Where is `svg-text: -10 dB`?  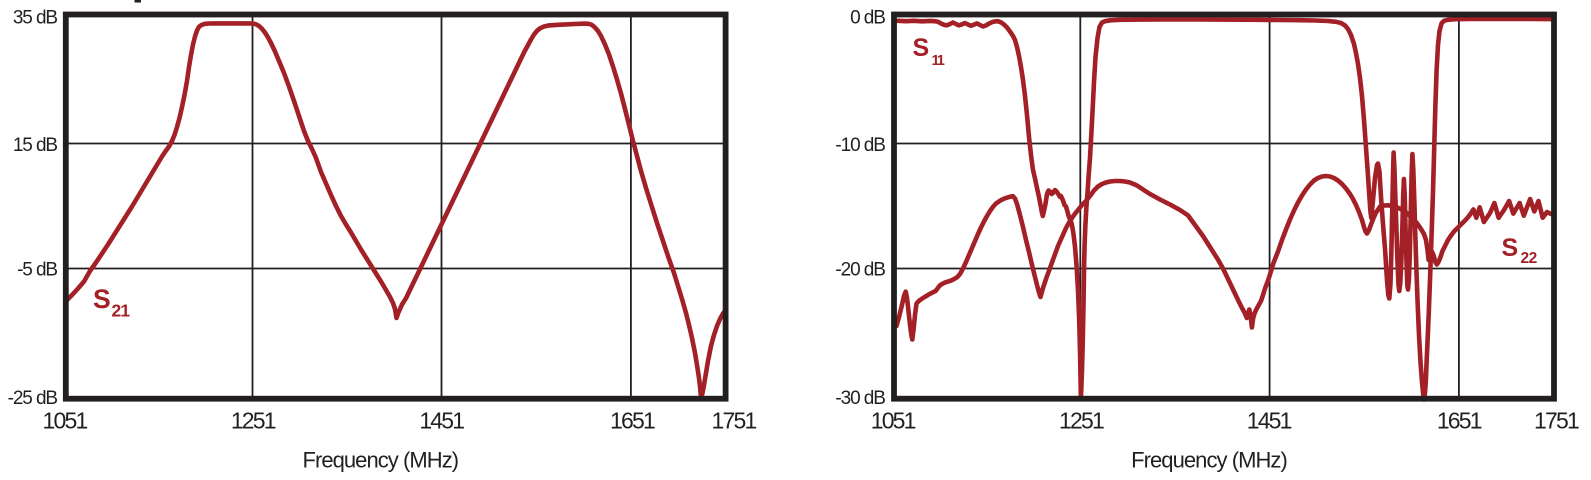 svg-text: -10 dB is located at coordinates (860, 145).